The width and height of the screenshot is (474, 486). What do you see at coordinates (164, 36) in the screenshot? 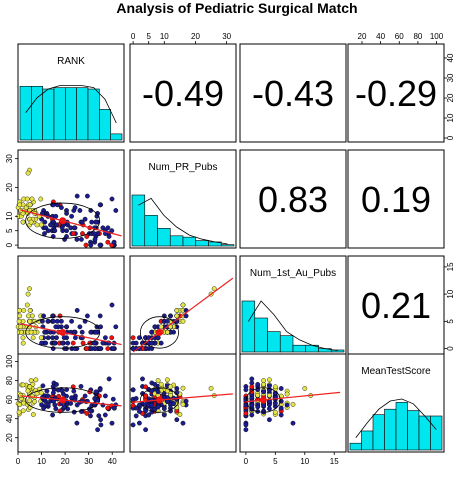
I see `tick-label-Num_PR_Pubs: 10` at bounding box center [164, 36].